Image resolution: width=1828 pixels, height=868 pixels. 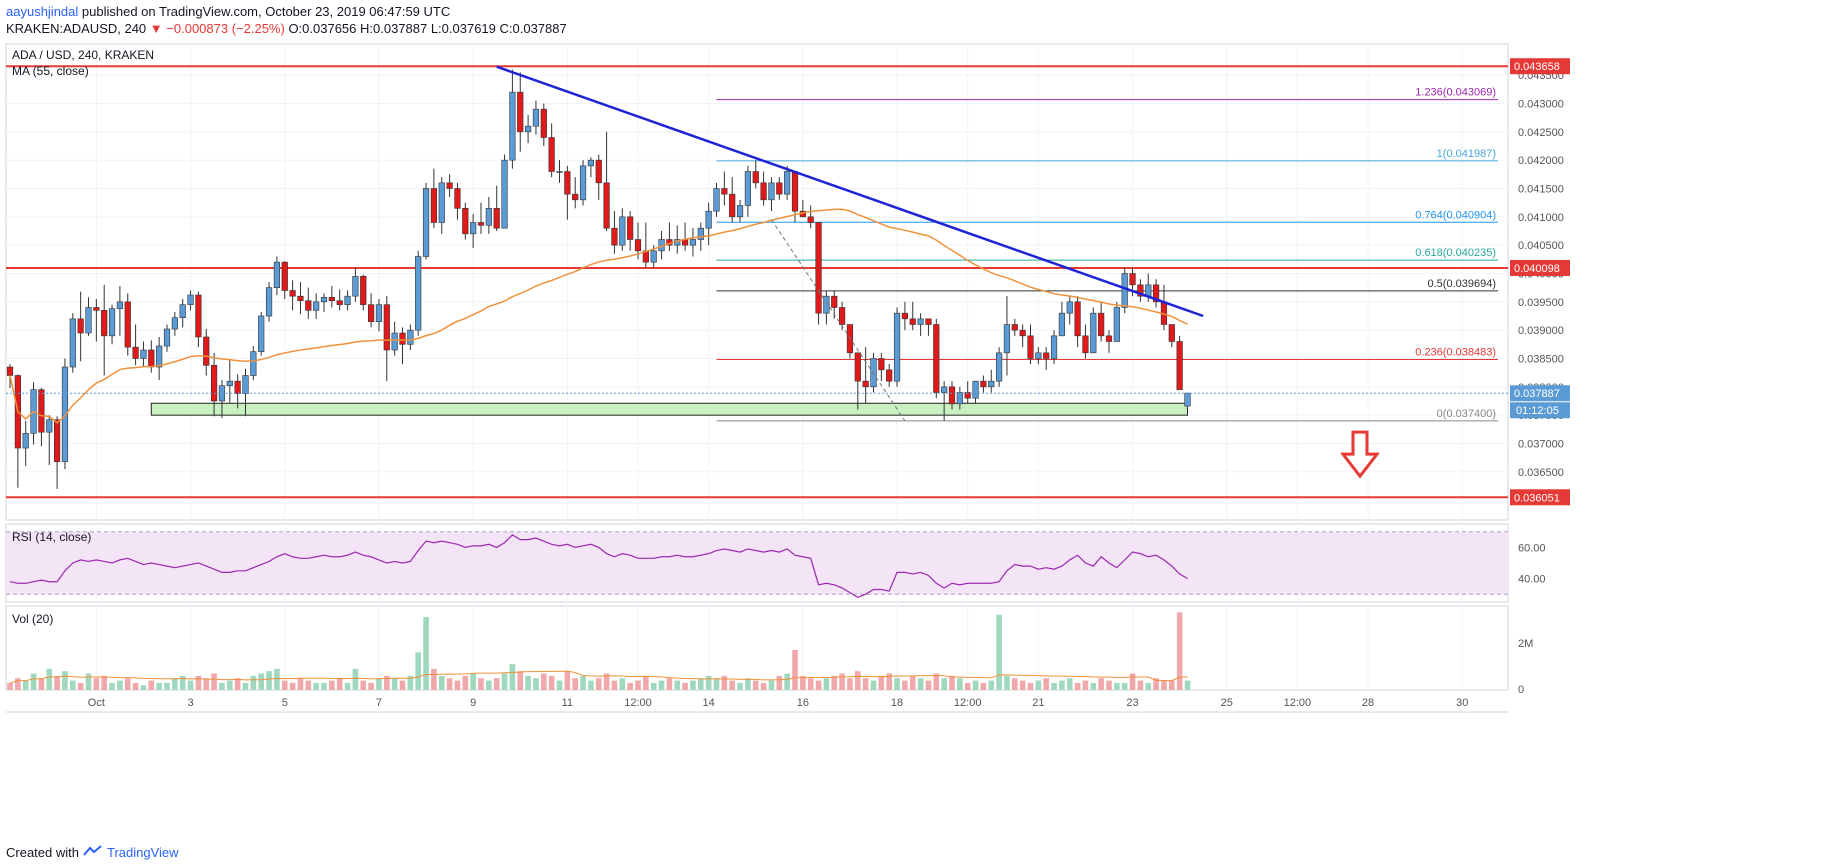 What do you see at coordinates (897, 703) in the screenshot?
I see `x-tick-label: 18` at bounding box center [897, 703].